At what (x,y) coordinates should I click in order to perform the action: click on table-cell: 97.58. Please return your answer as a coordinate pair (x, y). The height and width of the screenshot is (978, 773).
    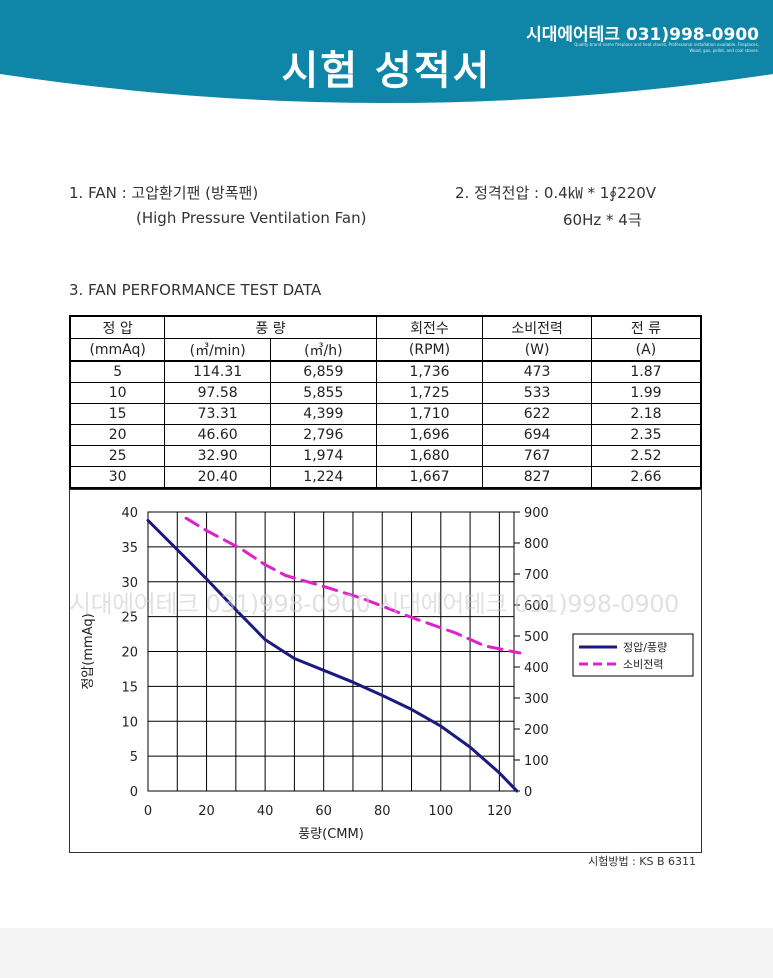
    Looking at the image, I should click on (218, 393).